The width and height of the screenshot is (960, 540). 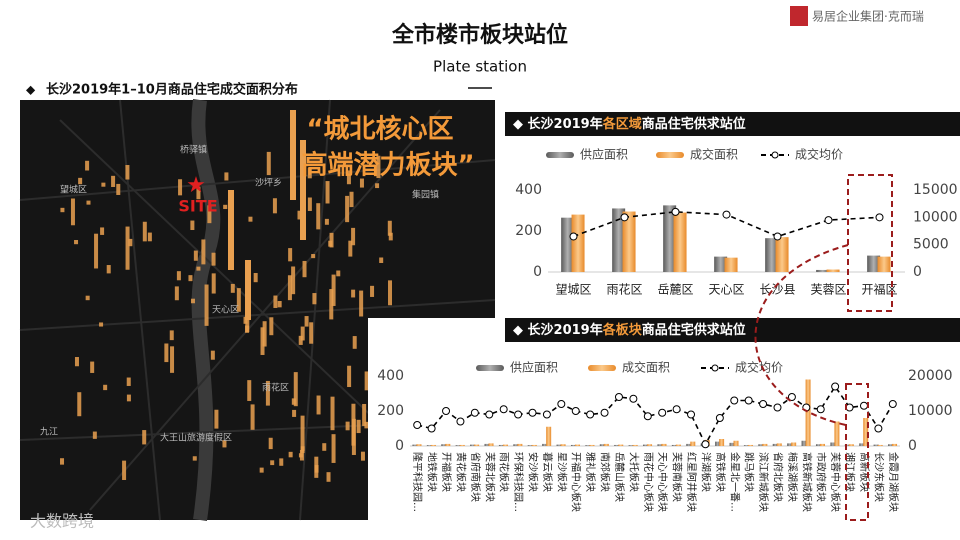 I want to click on slide-title: 全市楼市板块站位, so click(x=479, y=35).